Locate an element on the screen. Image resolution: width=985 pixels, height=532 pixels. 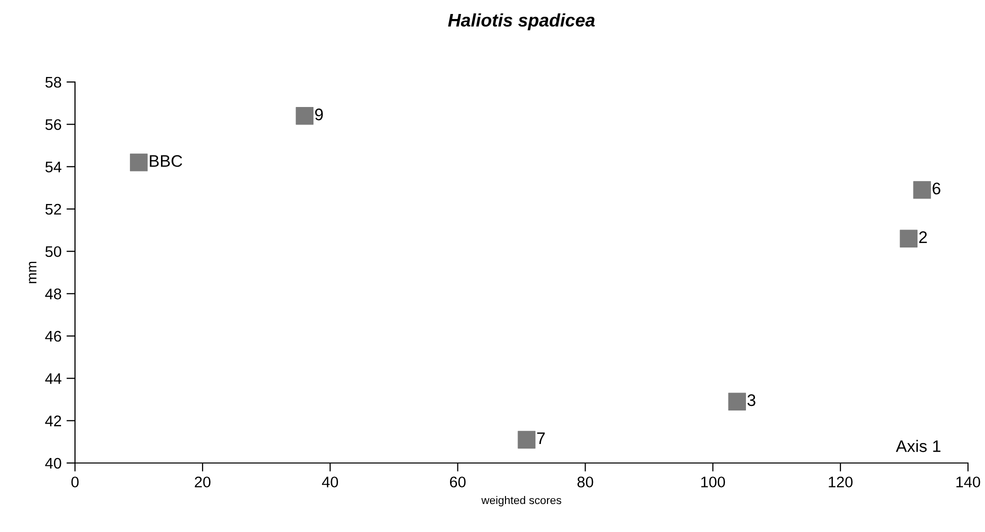
y-tick-label: 52 is located at coordinates (53, 209).